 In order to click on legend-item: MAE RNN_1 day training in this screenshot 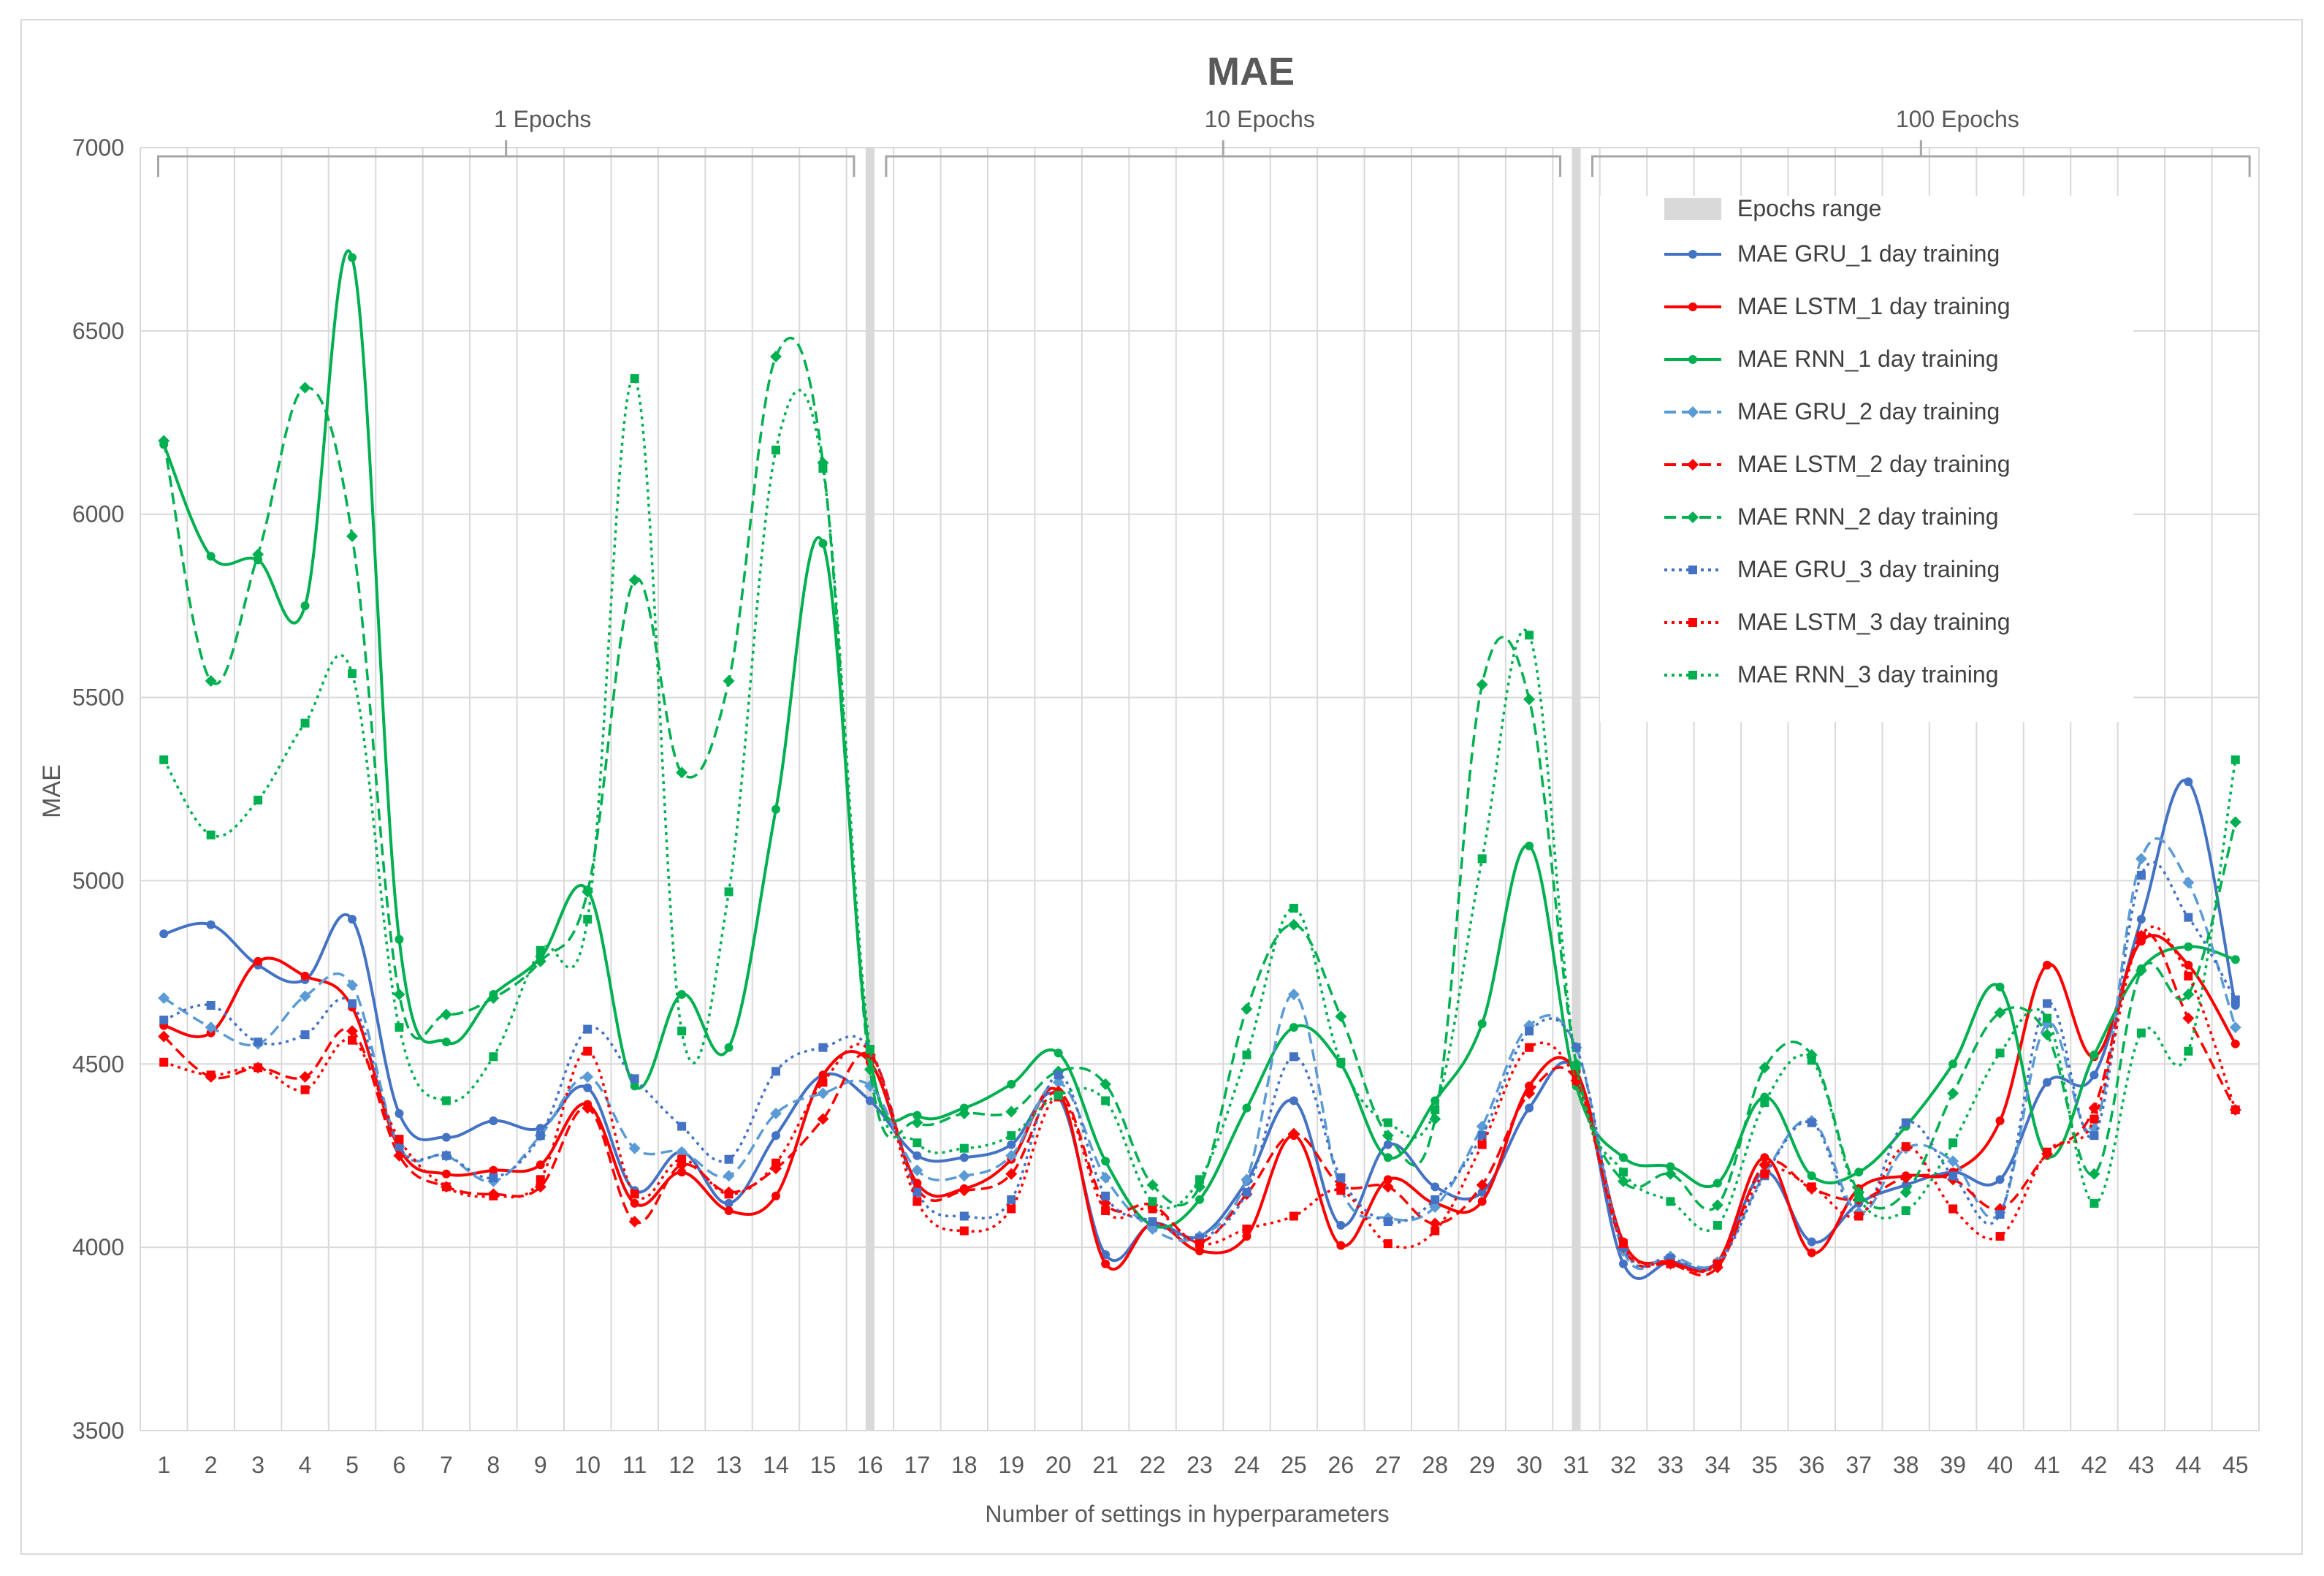, I will do `click(1831, 359)`.